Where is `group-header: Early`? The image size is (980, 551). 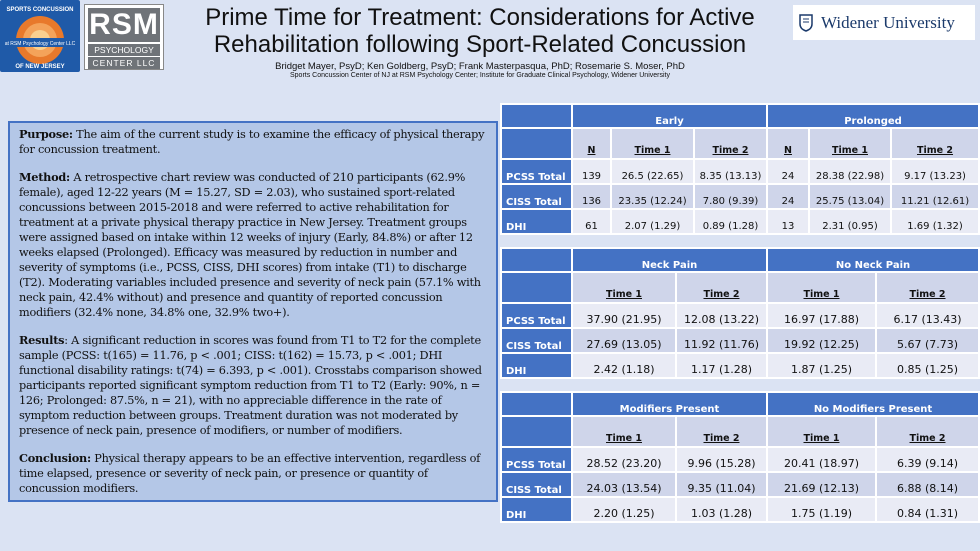 group-header: Early is located at coordinates (669, 116).